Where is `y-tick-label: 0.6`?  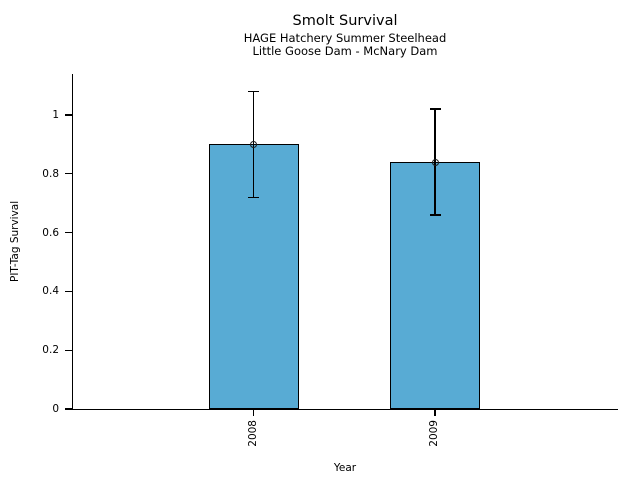 y-tick-label: 0.6 is located at coordinates (50, 232).